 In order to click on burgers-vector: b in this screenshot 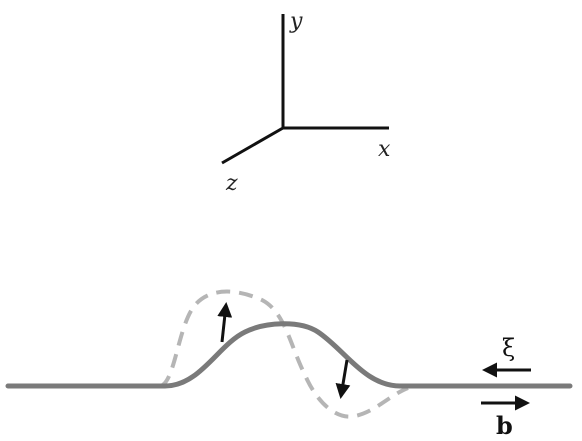, I will do `click(504, 421)`.